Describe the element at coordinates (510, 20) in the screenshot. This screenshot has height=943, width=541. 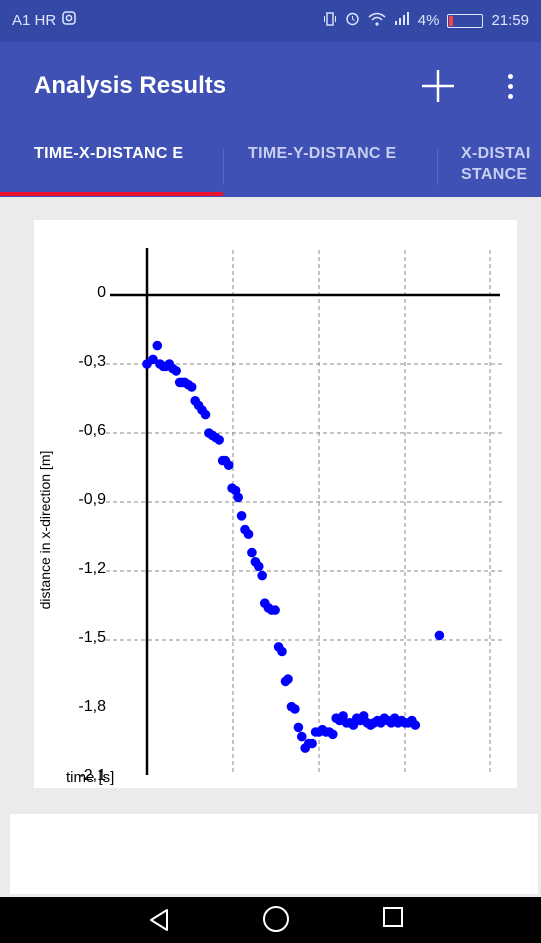
I see `clock: 21:59` at that location.